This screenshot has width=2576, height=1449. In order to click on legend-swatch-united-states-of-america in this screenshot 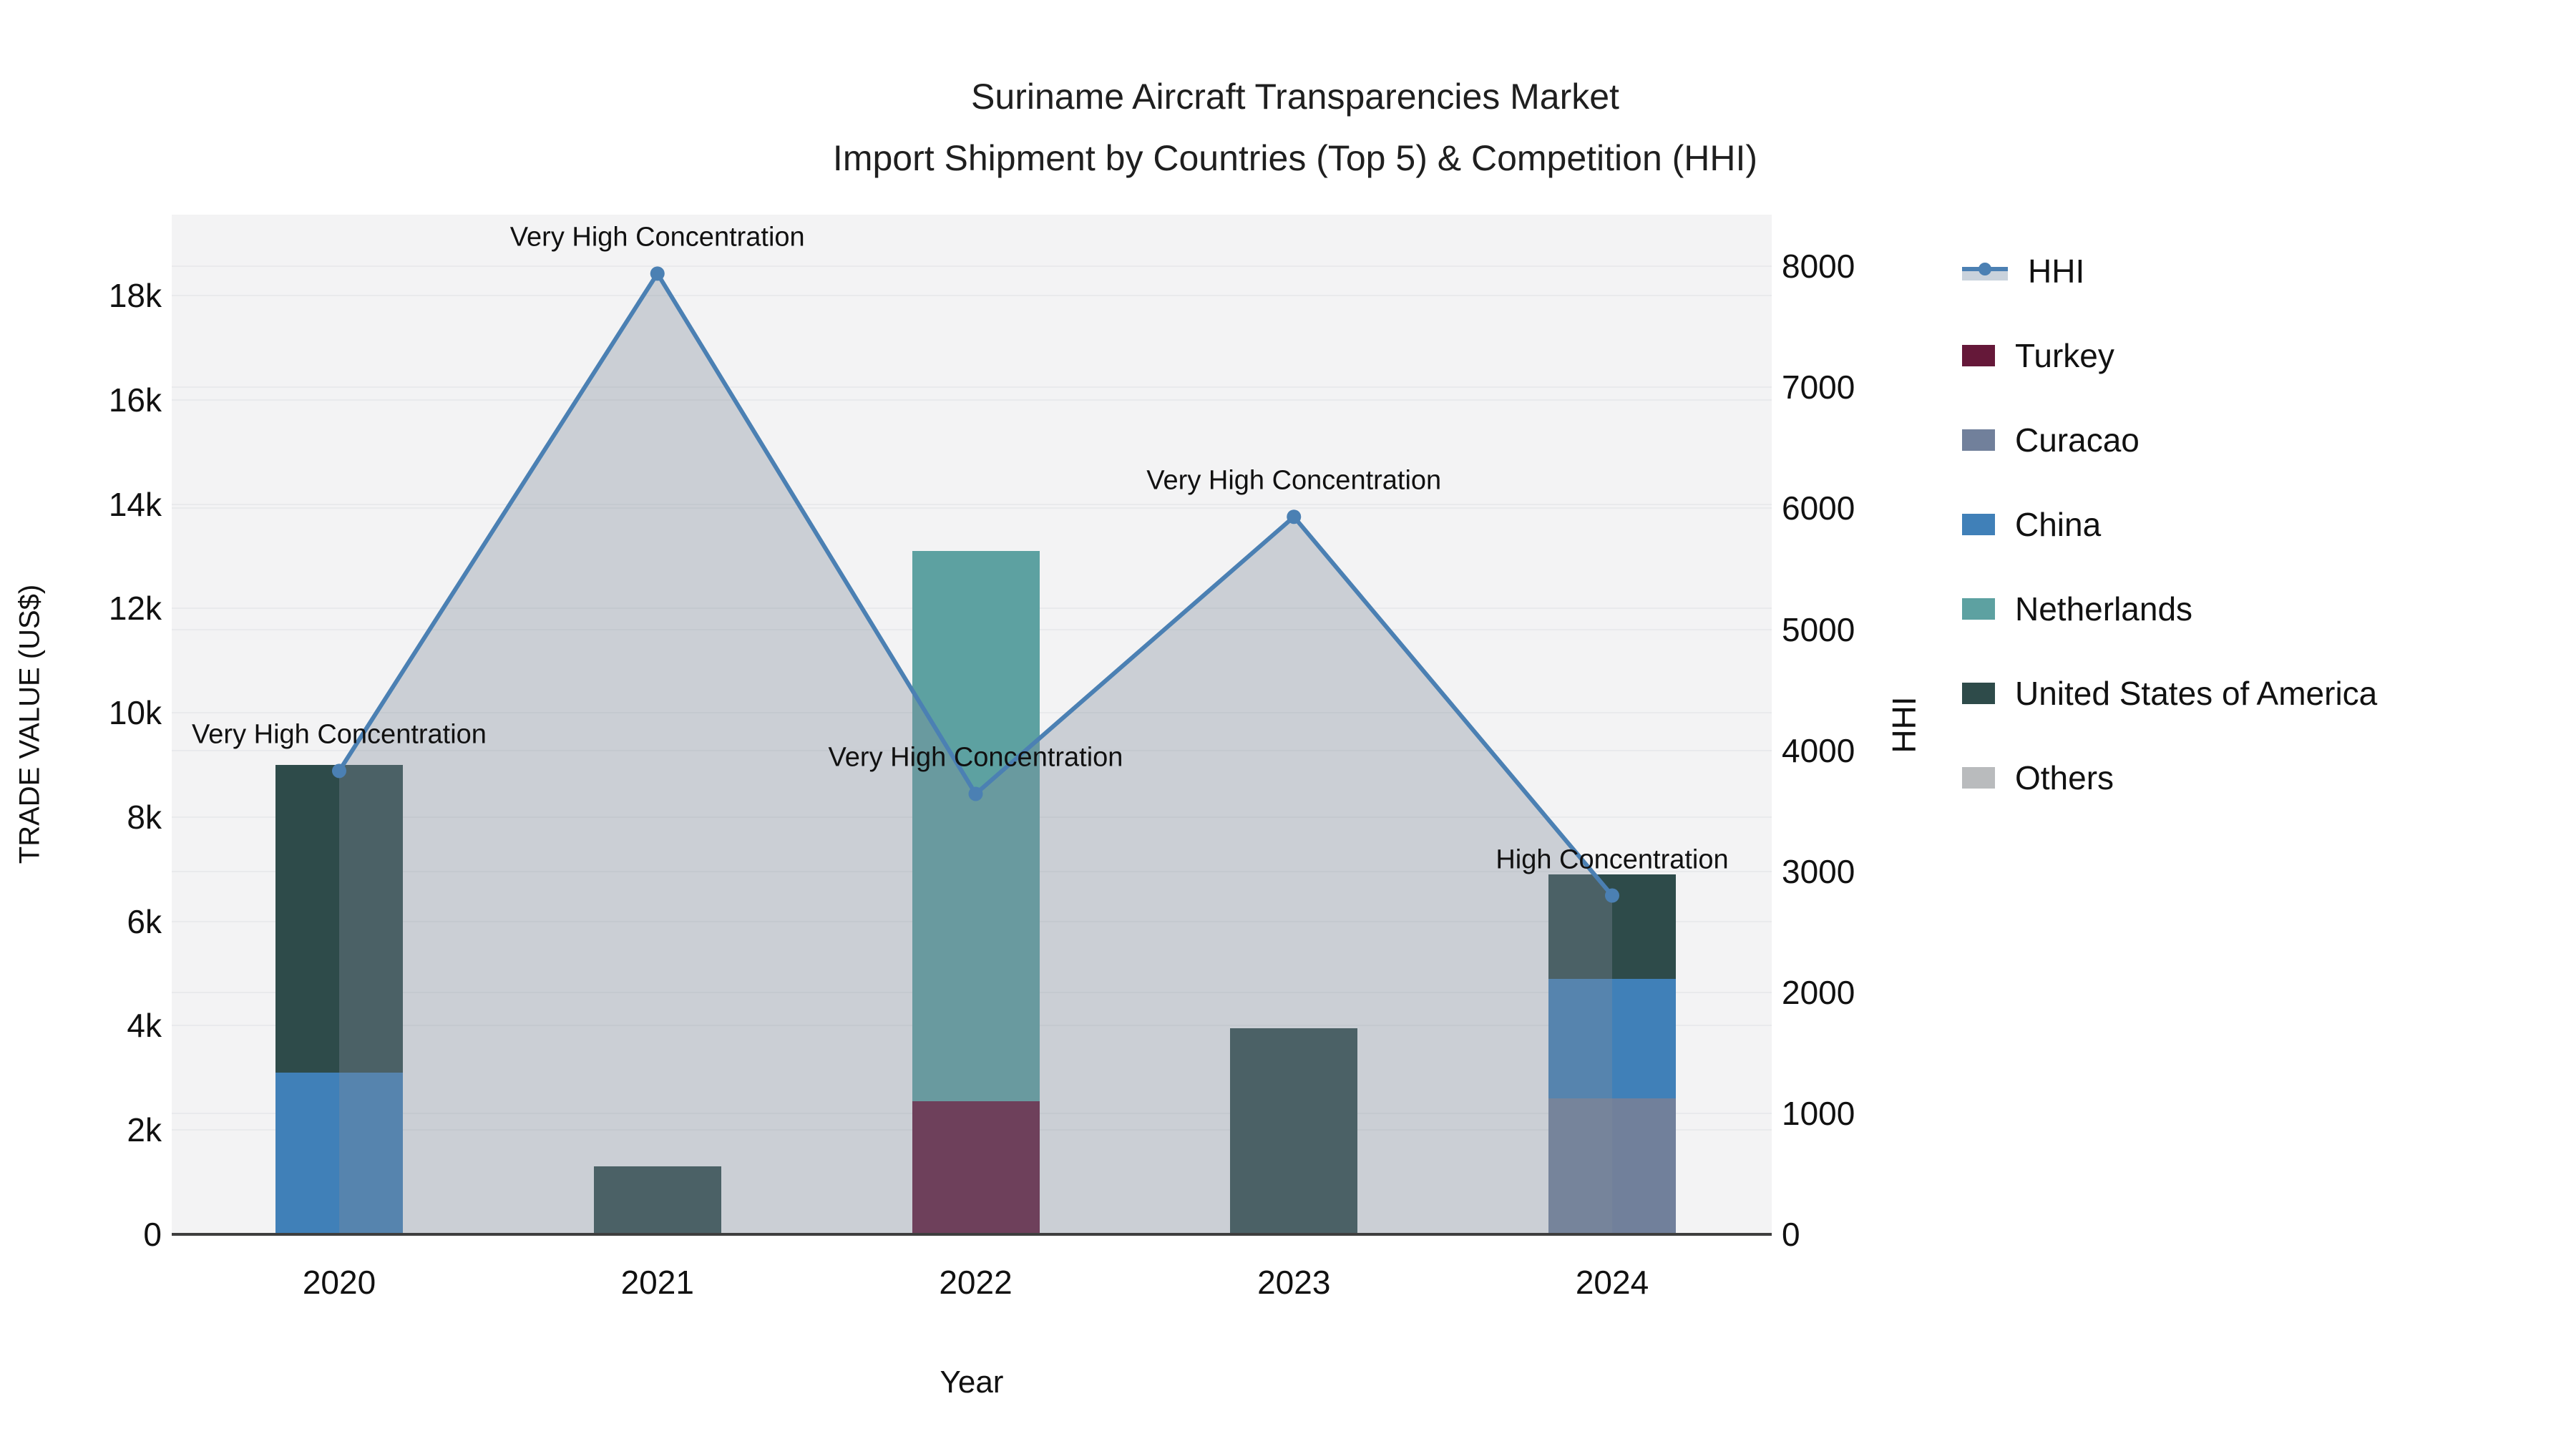, I will do `click(1978, 693)`.